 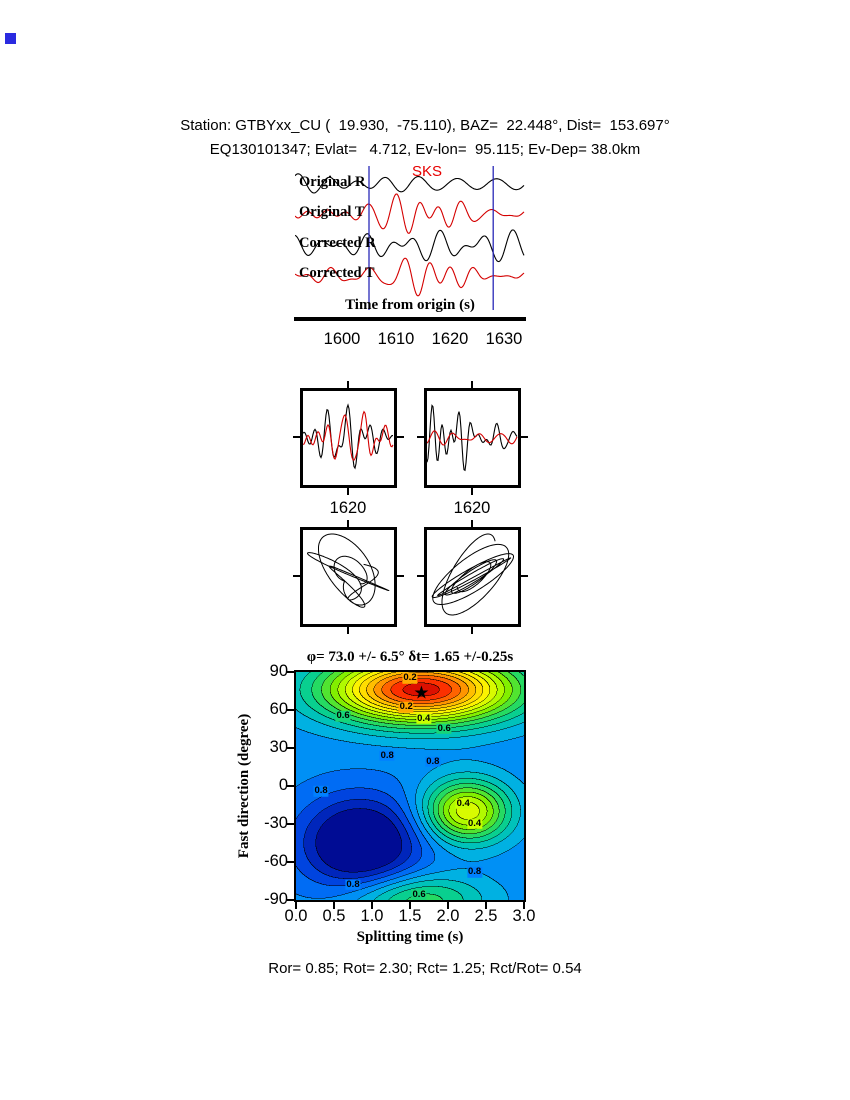 I want to click on contour-xtick-label: 1.0, so click(x=372, y=916).